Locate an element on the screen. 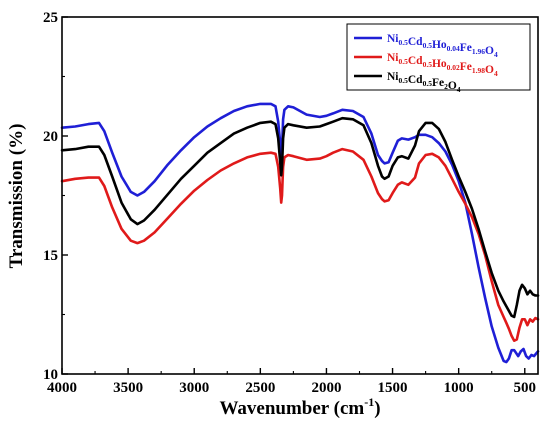 The width and height of the screenshot is (550, 433). legend-entry-1: Ni0.5Cd0.5Ho0.04Fe1.96O4 is located at coordinates (442, 46).